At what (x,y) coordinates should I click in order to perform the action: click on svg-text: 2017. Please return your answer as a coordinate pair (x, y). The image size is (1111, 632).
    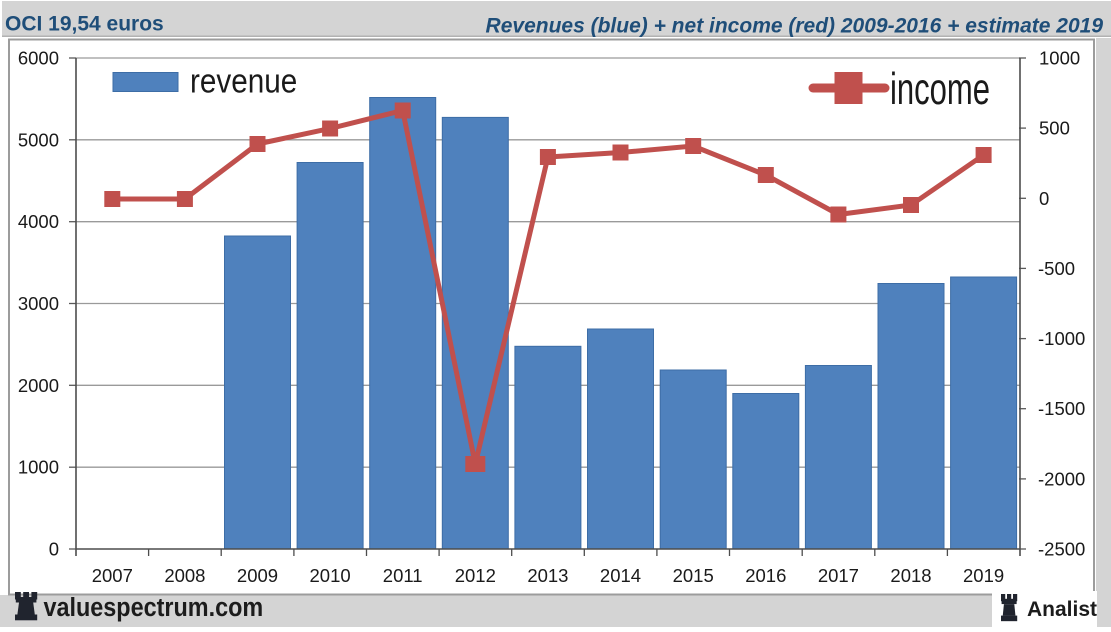
    Looking at the image, I should click on (838, 575).